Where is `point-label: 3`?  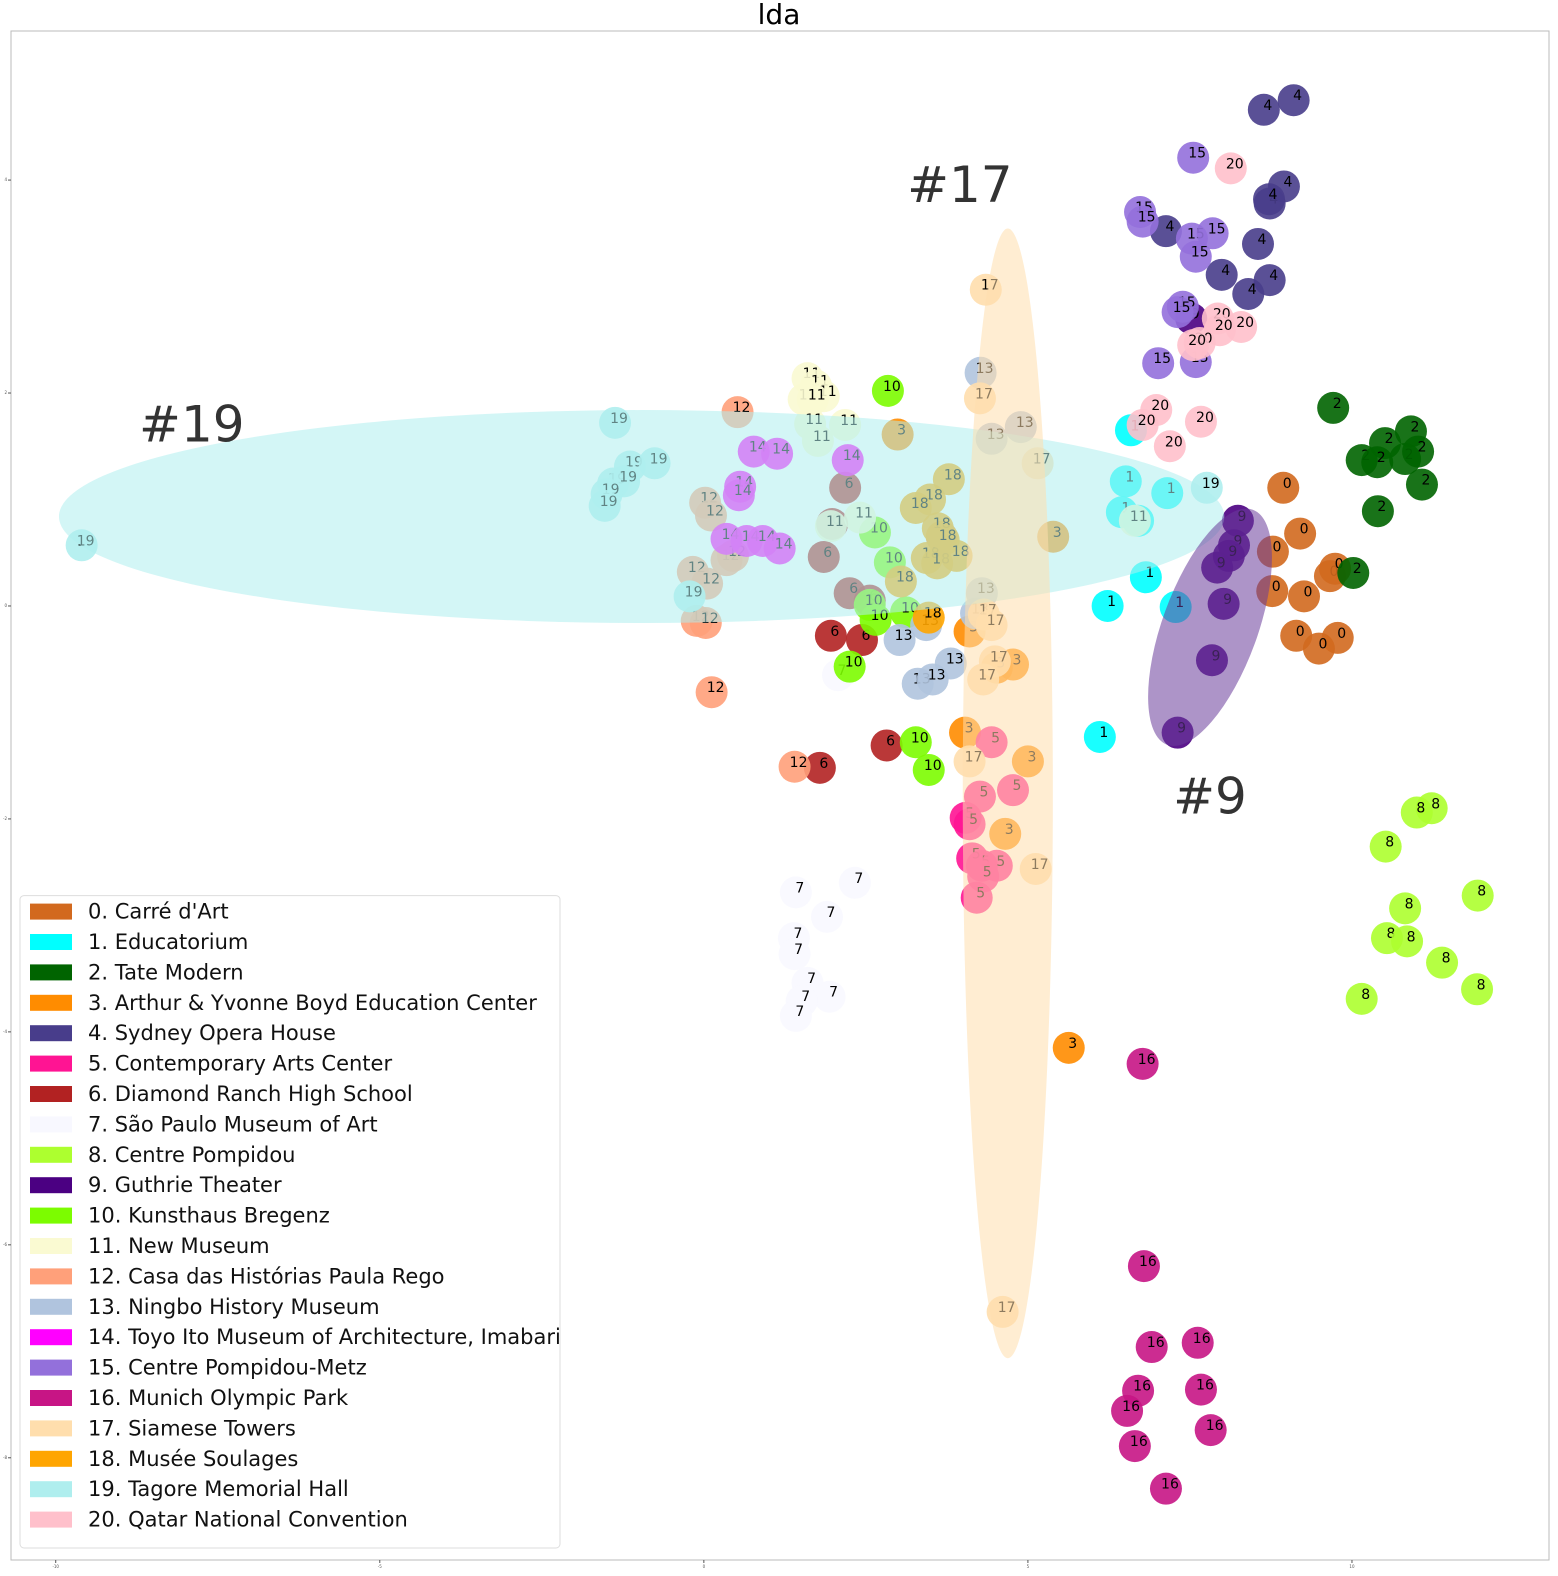 point-label: 3 is located at coordinates (1072, 1044).